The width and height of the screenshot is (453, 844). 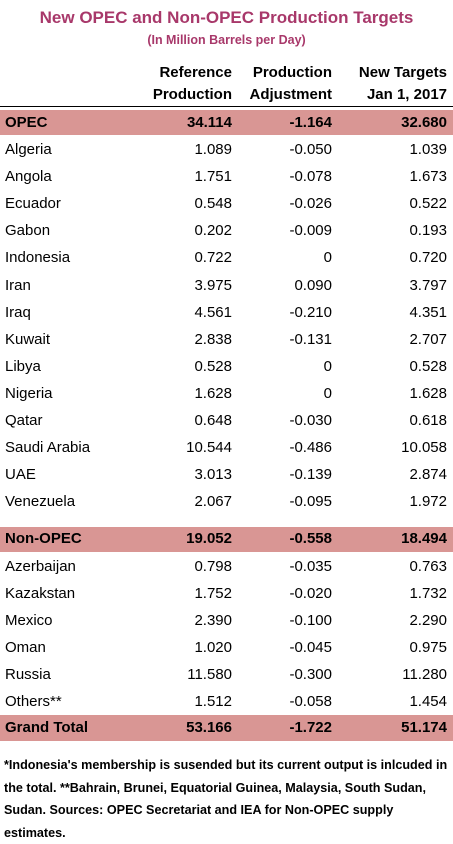 What do you see at coordinates (209, 122) in the screenshot?
I see `cell-value: 34.114` at bounding box center [209, 122].